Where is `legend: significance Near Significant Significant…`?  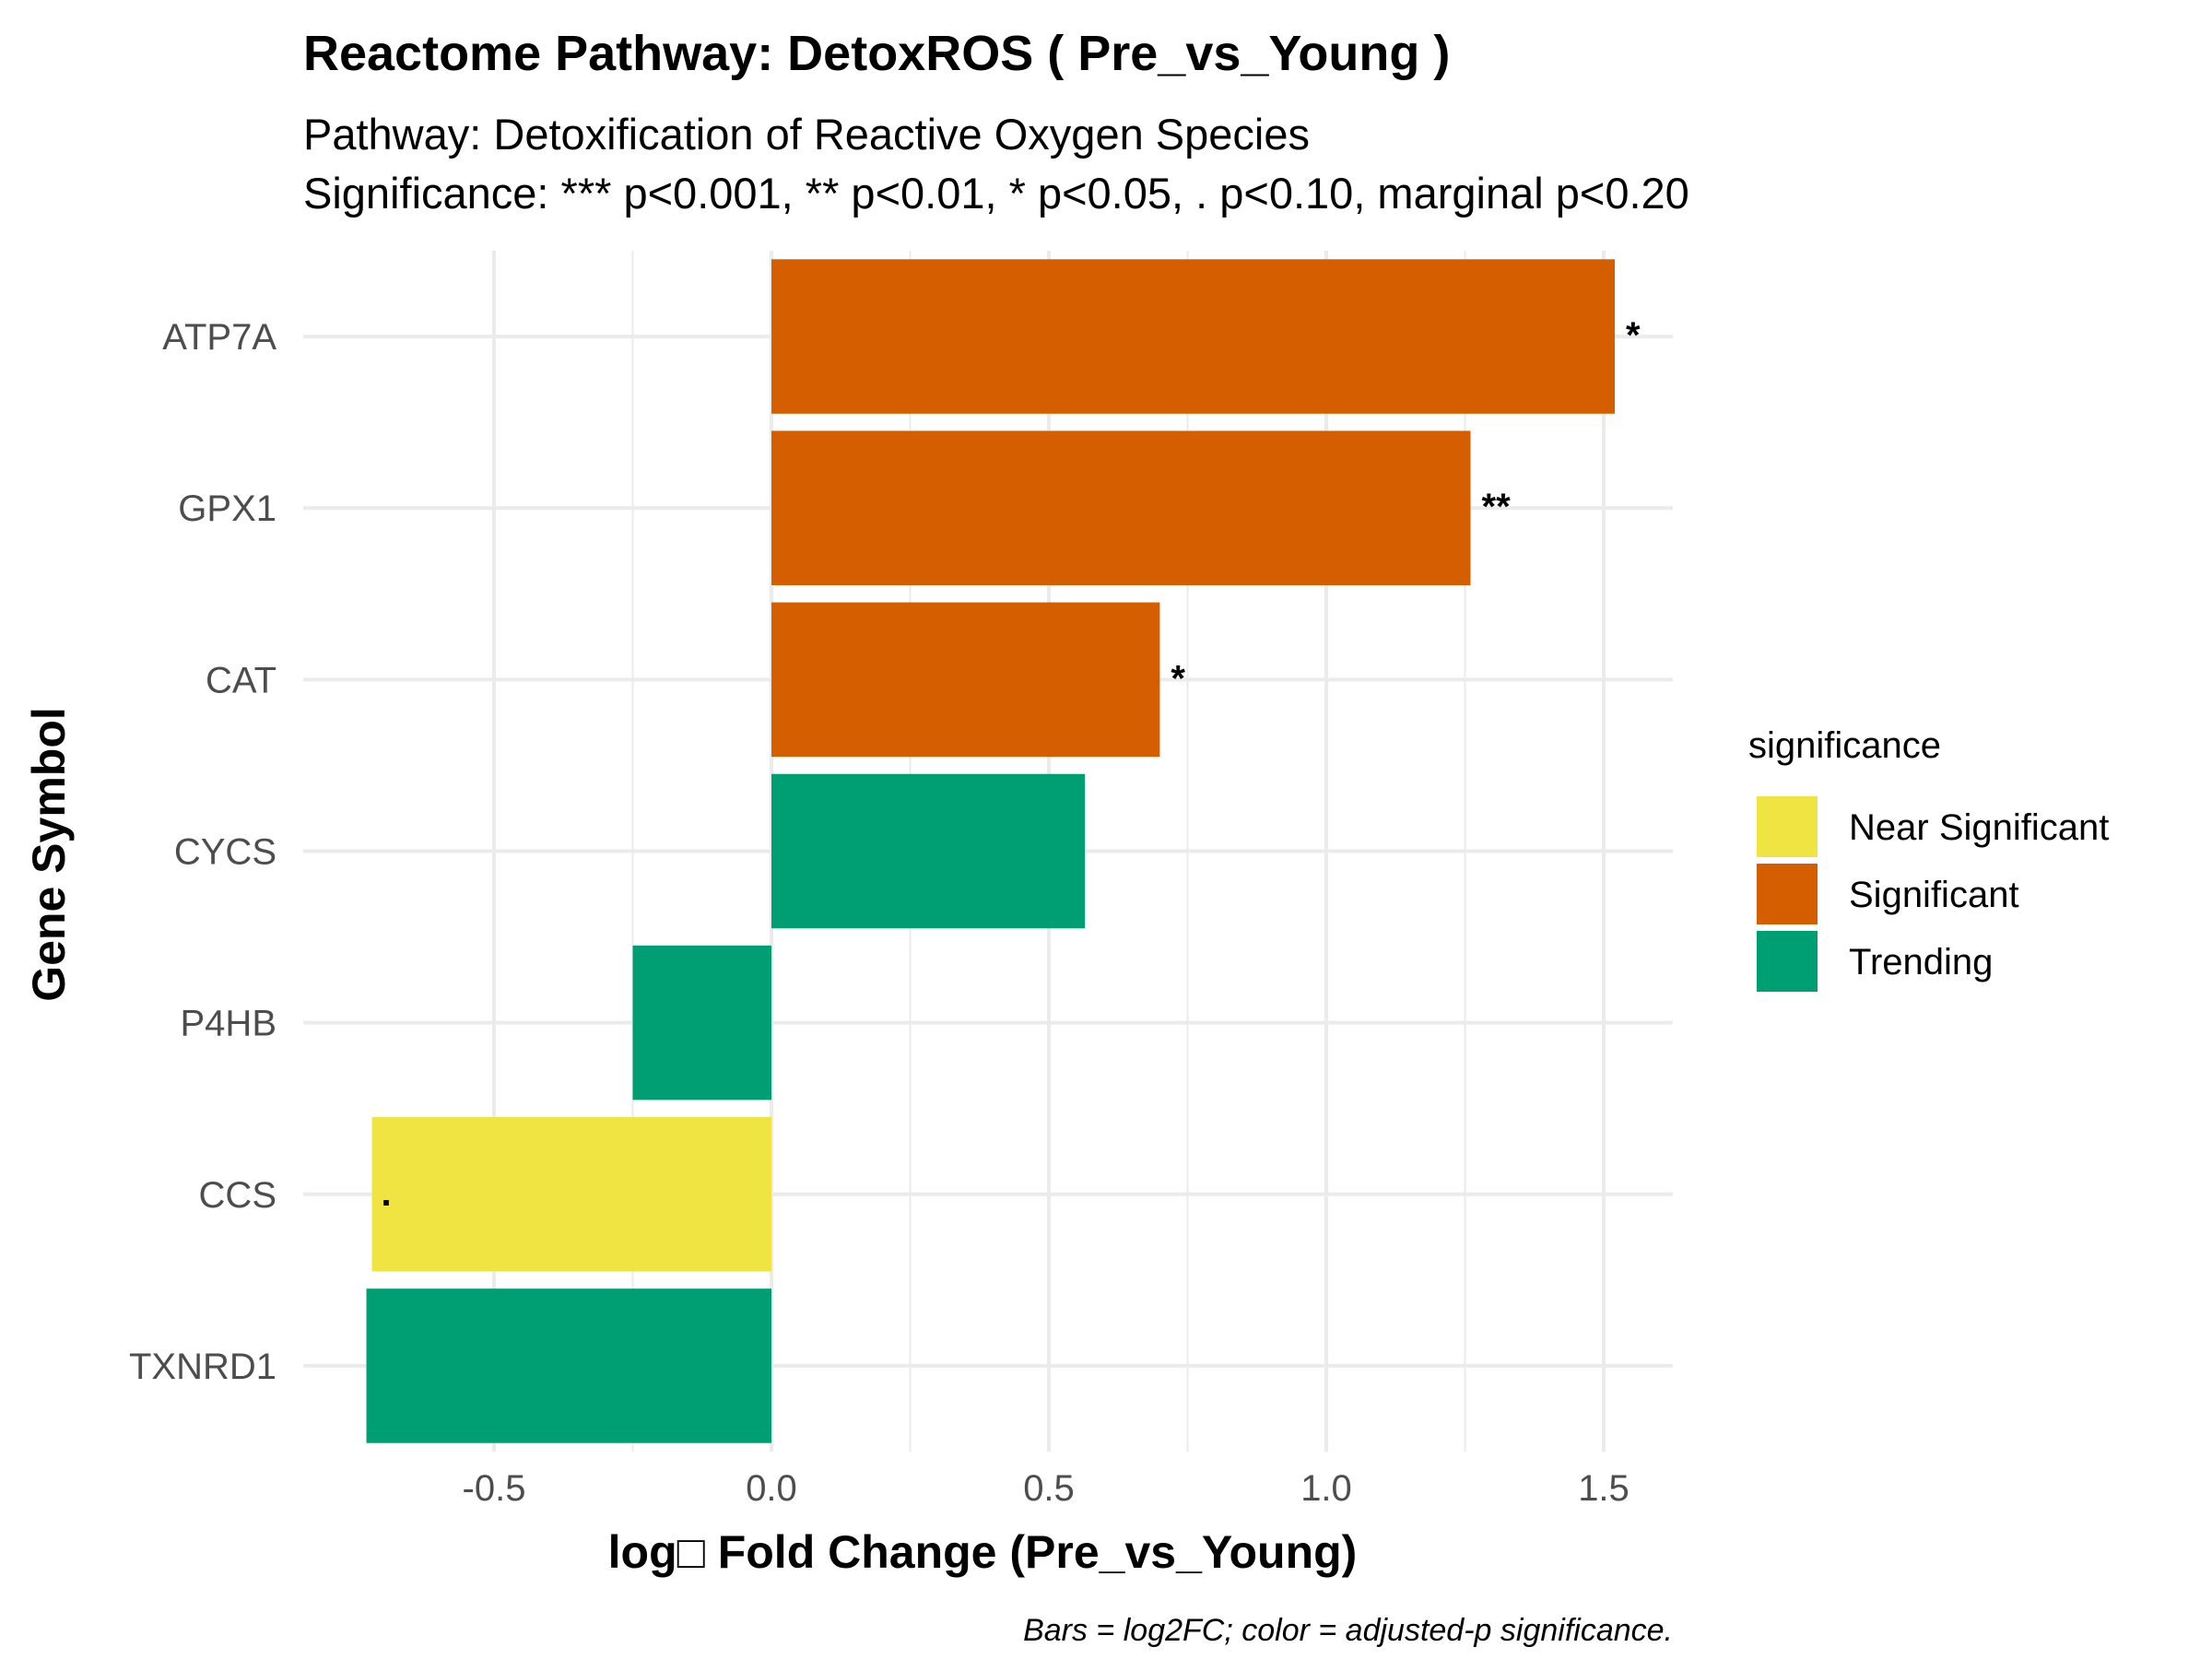
legend: significance Near Significant Significant… is located at coordinates (1928, 858).